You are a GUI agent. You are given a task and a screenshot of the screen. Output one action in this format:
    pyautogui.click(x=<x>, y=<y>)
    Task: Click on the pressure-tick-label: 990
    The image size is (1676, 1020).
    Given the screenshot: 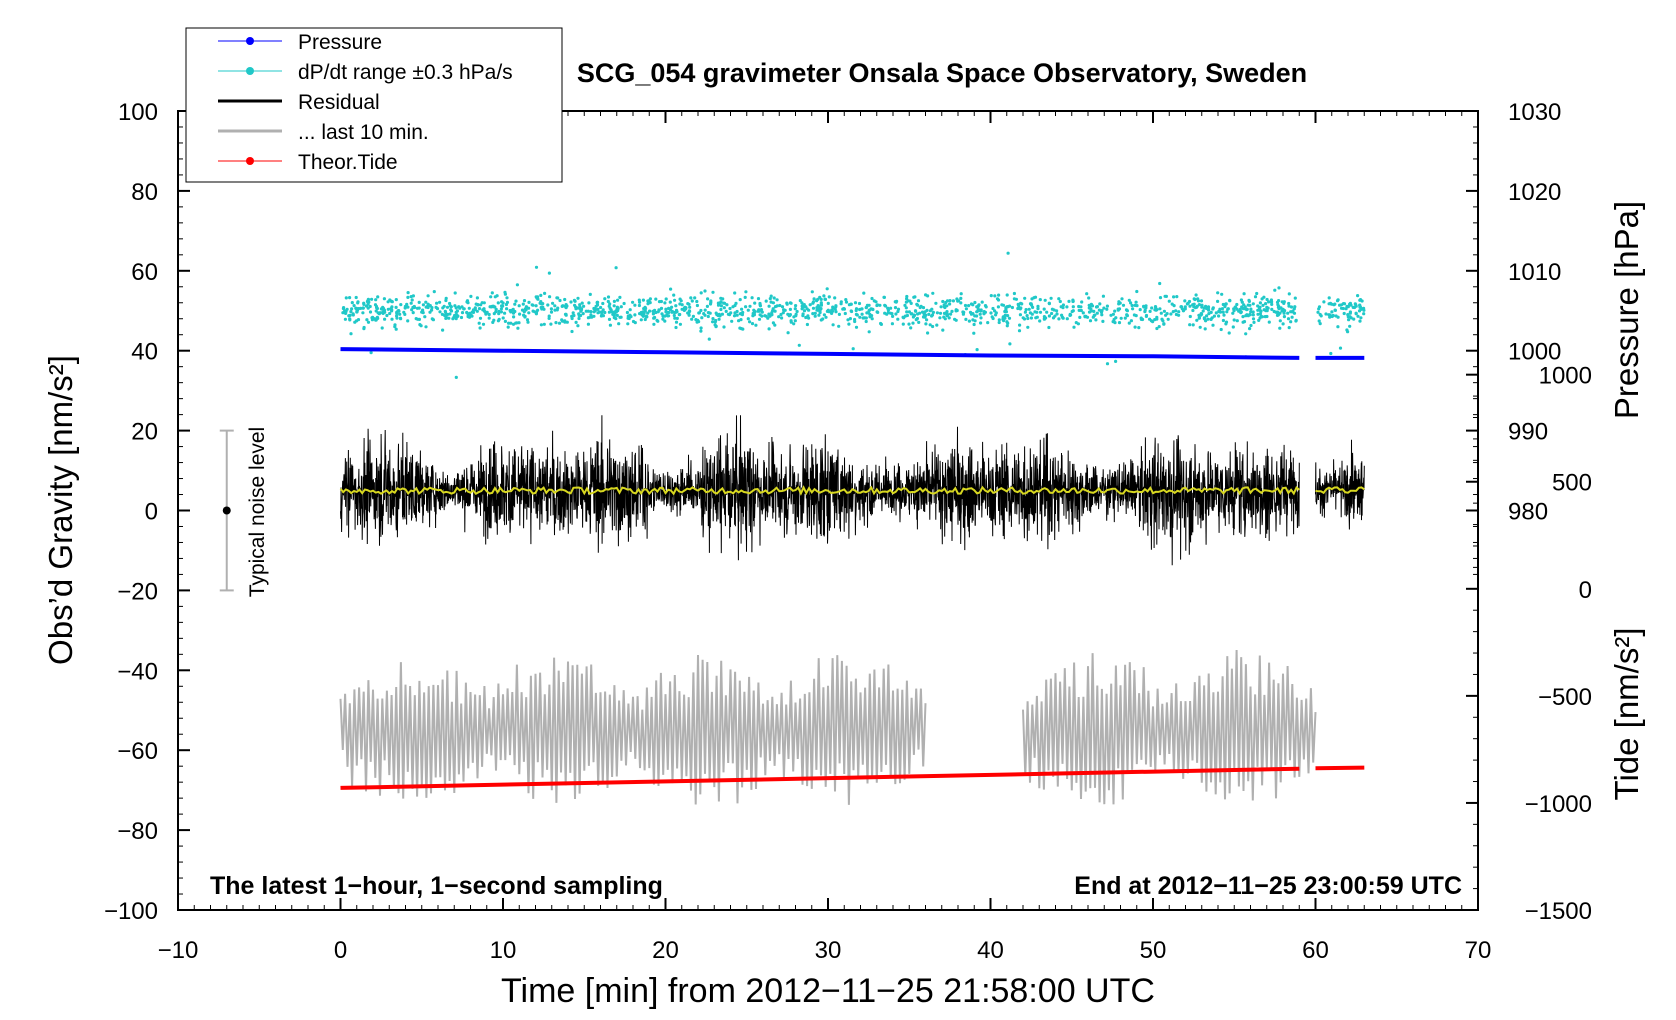 What is the action you would take?
    pyautogui.click(x=1528, y=432)
    